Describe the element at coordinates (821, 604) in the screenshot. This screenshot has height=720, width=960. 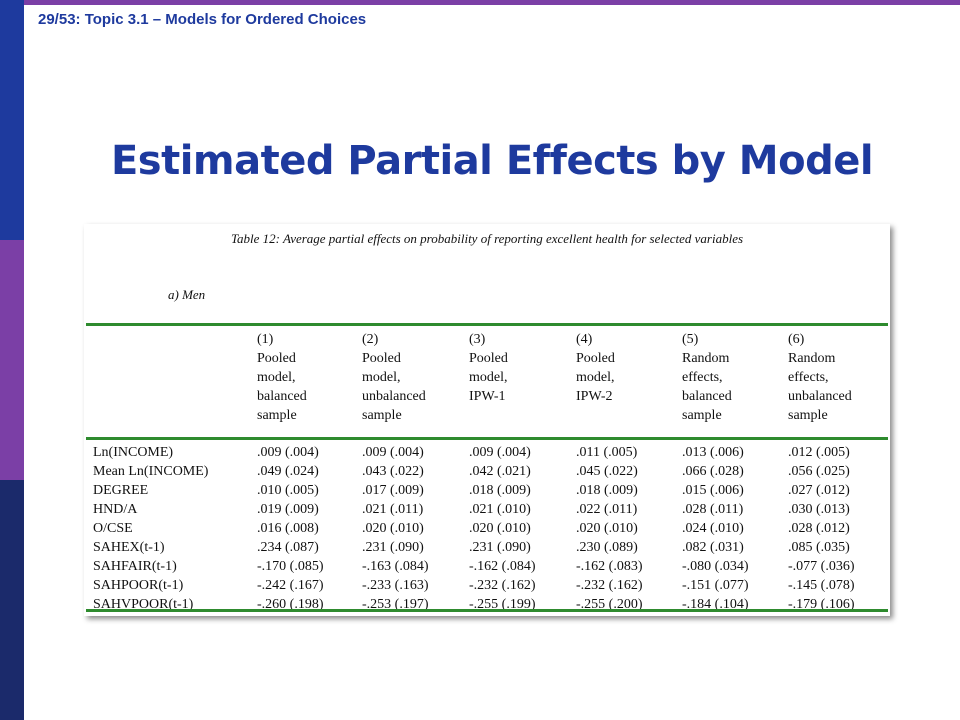
I see `table-cell: -.179 (.106)` at that location.